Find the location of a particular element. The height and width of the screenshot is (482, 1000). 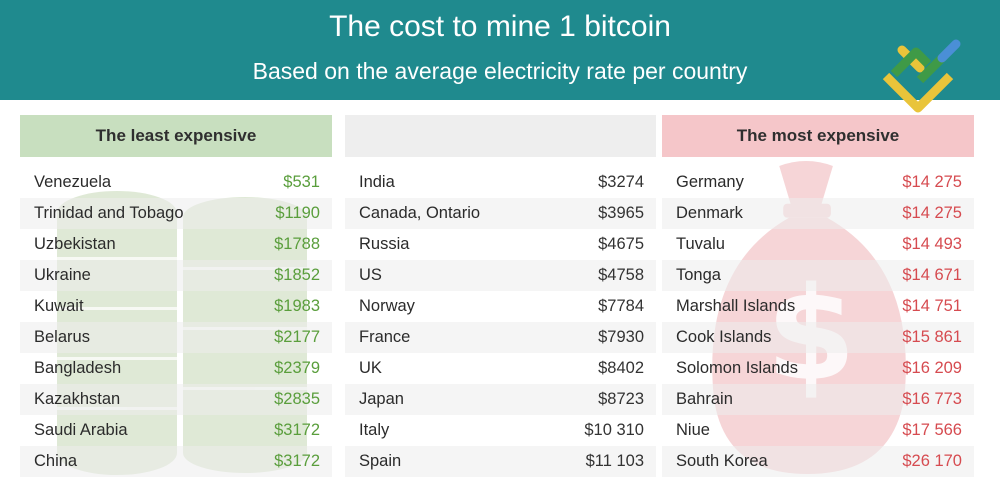

country-name: India is located at coordinates (377, 182).